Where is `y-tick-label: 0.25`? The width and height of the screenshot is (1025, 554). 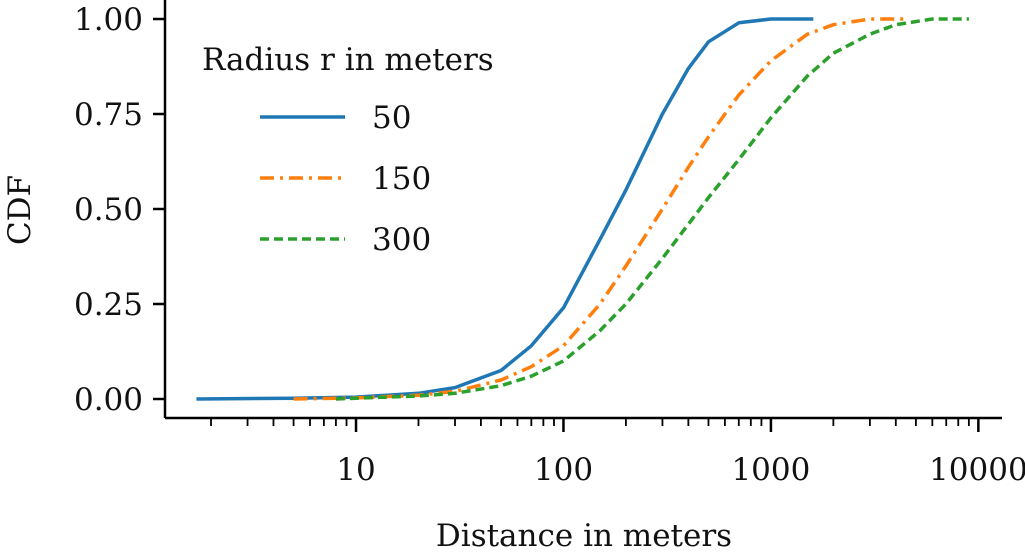 y-tick-label: 0.25 is located at coordinates (108, 305).